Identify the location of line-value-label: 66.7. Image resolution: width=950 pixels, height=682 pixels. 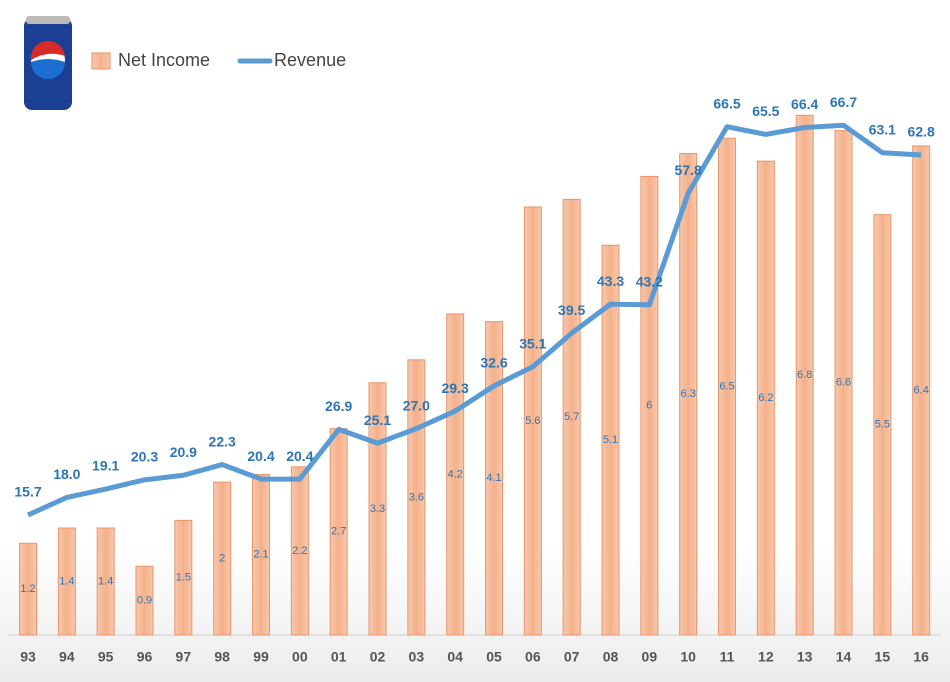
(843, 102).